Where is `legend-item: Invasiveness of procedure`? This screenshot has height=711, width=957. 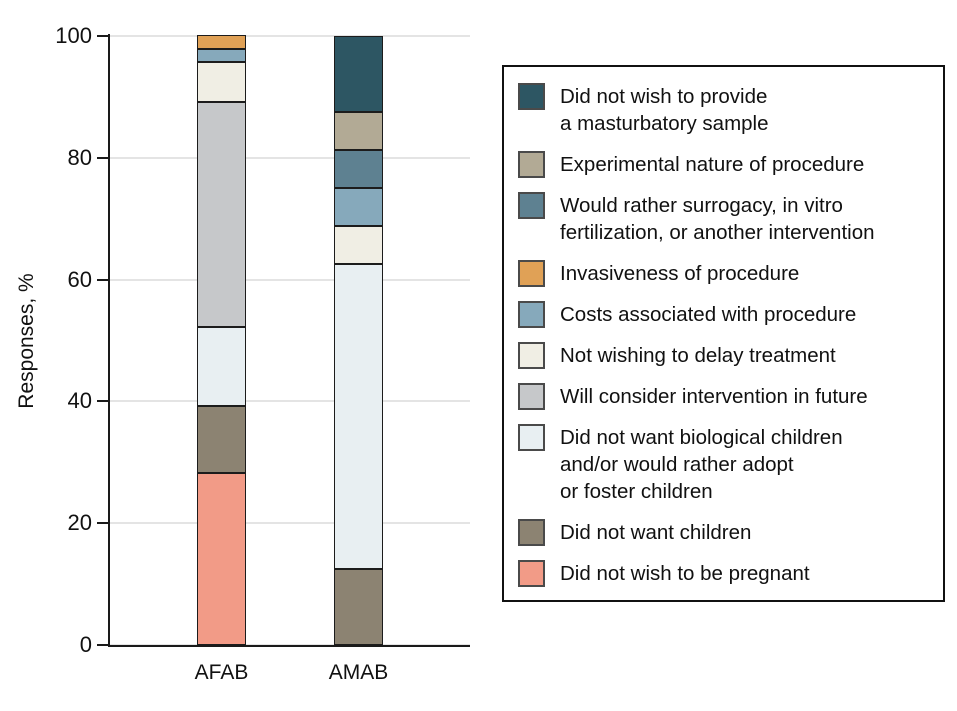 legend-item: Invasiveness of procedure is located at coordinates (726, 273).